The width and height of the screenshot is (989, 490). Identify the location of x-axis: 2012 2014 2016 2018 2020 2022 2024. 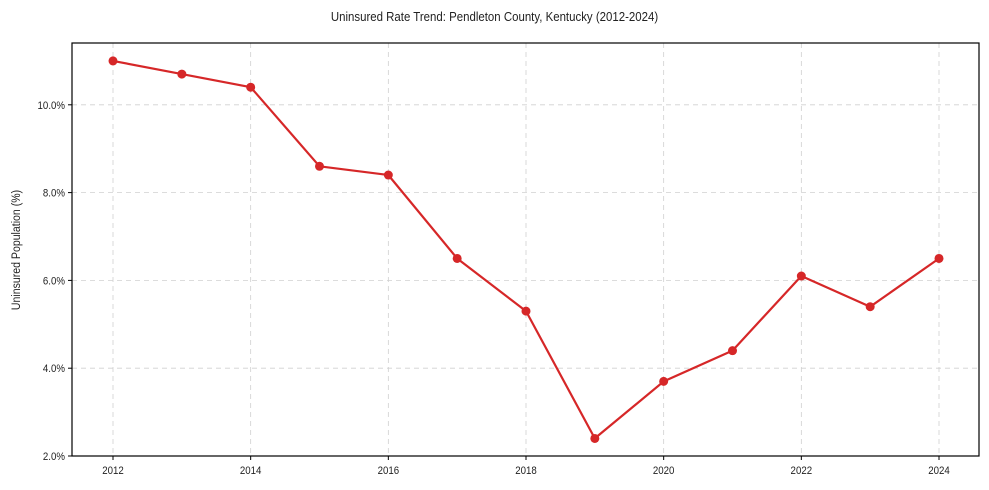
(526, 466).